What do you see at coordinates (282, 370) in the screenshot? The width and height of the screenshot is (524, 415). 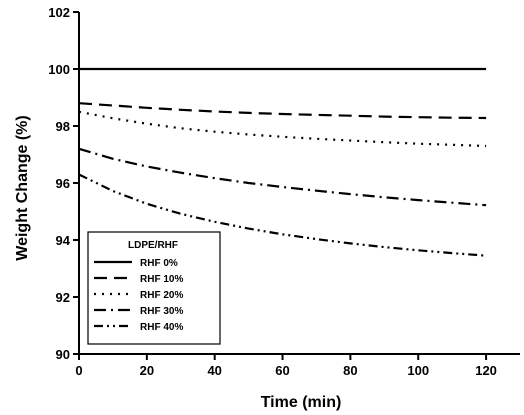 I see `x-tick-label: 60` at bounding box center [282, 370].